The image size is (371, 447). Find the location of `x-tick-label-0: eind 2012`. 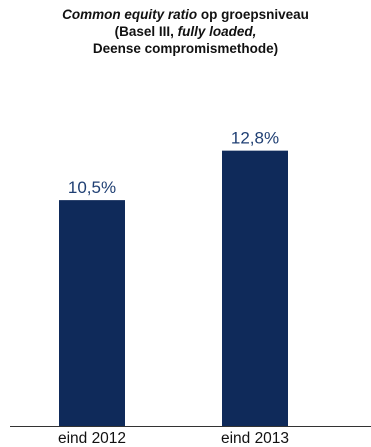

x-tick-label-0: eind 2012 is located at coordinates (92, 438).